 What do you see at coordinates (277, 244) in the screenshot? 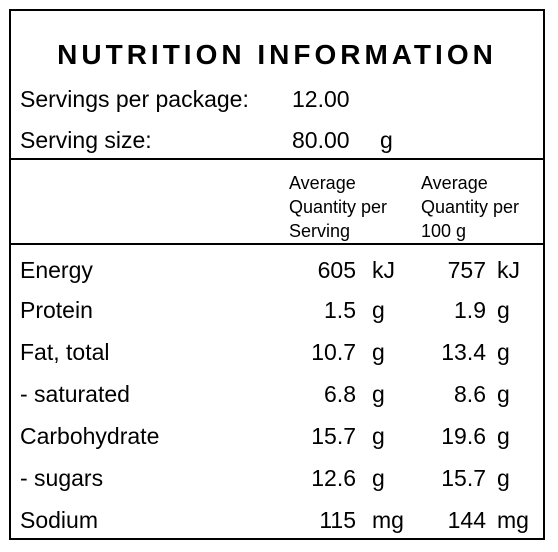
I see `table-divider` at bounding box center [277, 244].